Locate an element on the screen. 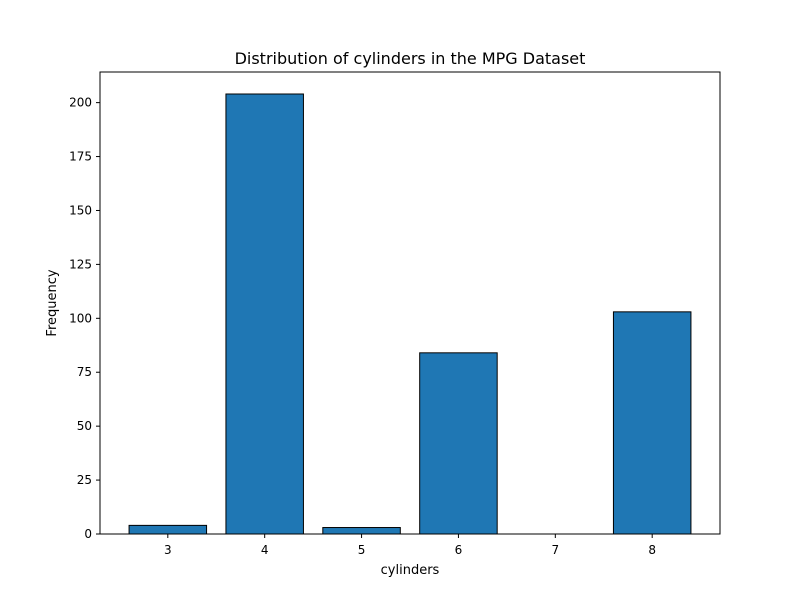 The height and width of the screenshot is (600, 800). x-axis-label: cylinders is located at coordinates (410, 570).